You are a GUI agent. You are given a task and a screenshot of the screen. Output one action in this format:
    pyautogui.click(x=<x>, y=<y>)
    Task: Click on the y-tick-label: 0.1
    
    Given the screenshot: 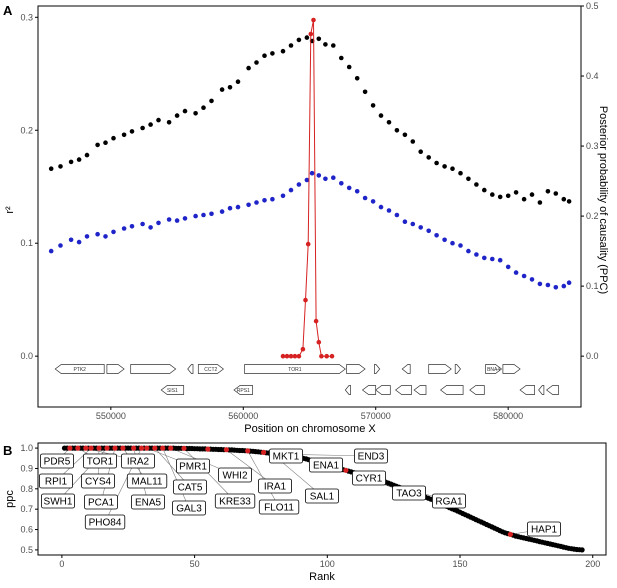 What is the action you would take?
    pyautogui.click(x=26, y=243)
    